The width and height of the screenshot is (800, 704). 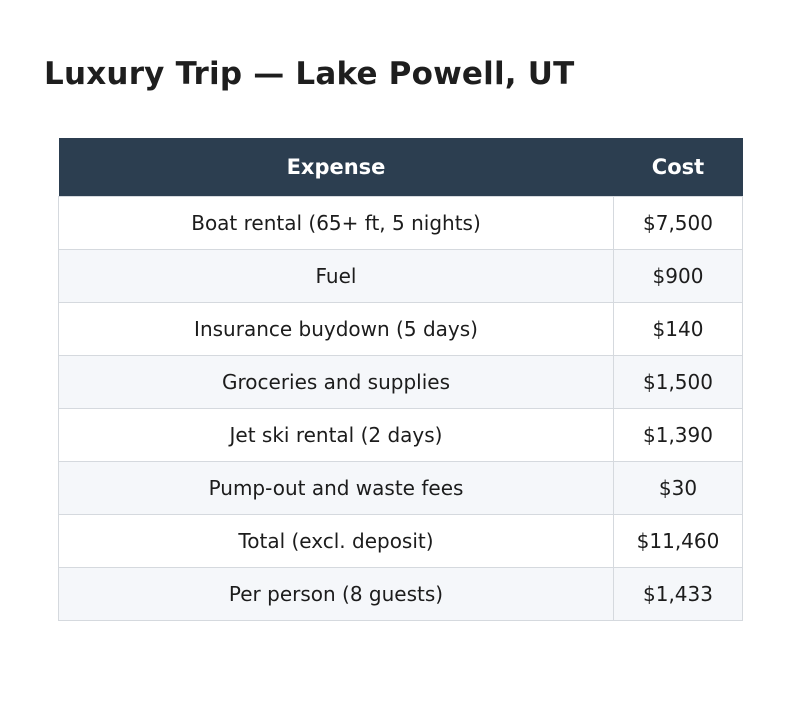 What do you see at coordinates (678, 541) in the screenshot?
I see `cost-cell: $11,460` at bounding box center [678, 541].